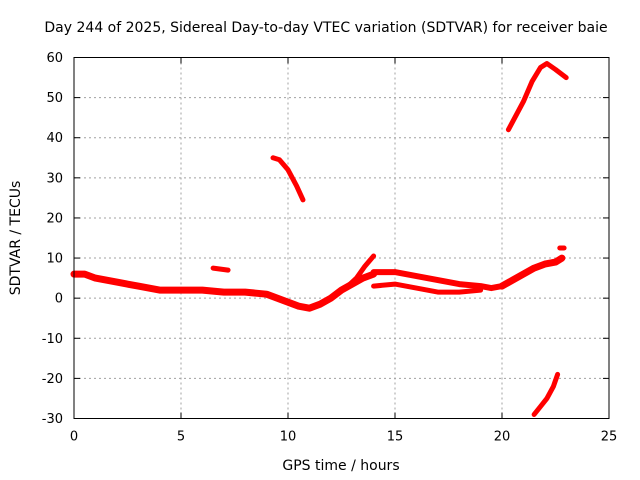 The image size is (640, 480). I want to click on series-segment-6.5-7.2, so click(220, 269).